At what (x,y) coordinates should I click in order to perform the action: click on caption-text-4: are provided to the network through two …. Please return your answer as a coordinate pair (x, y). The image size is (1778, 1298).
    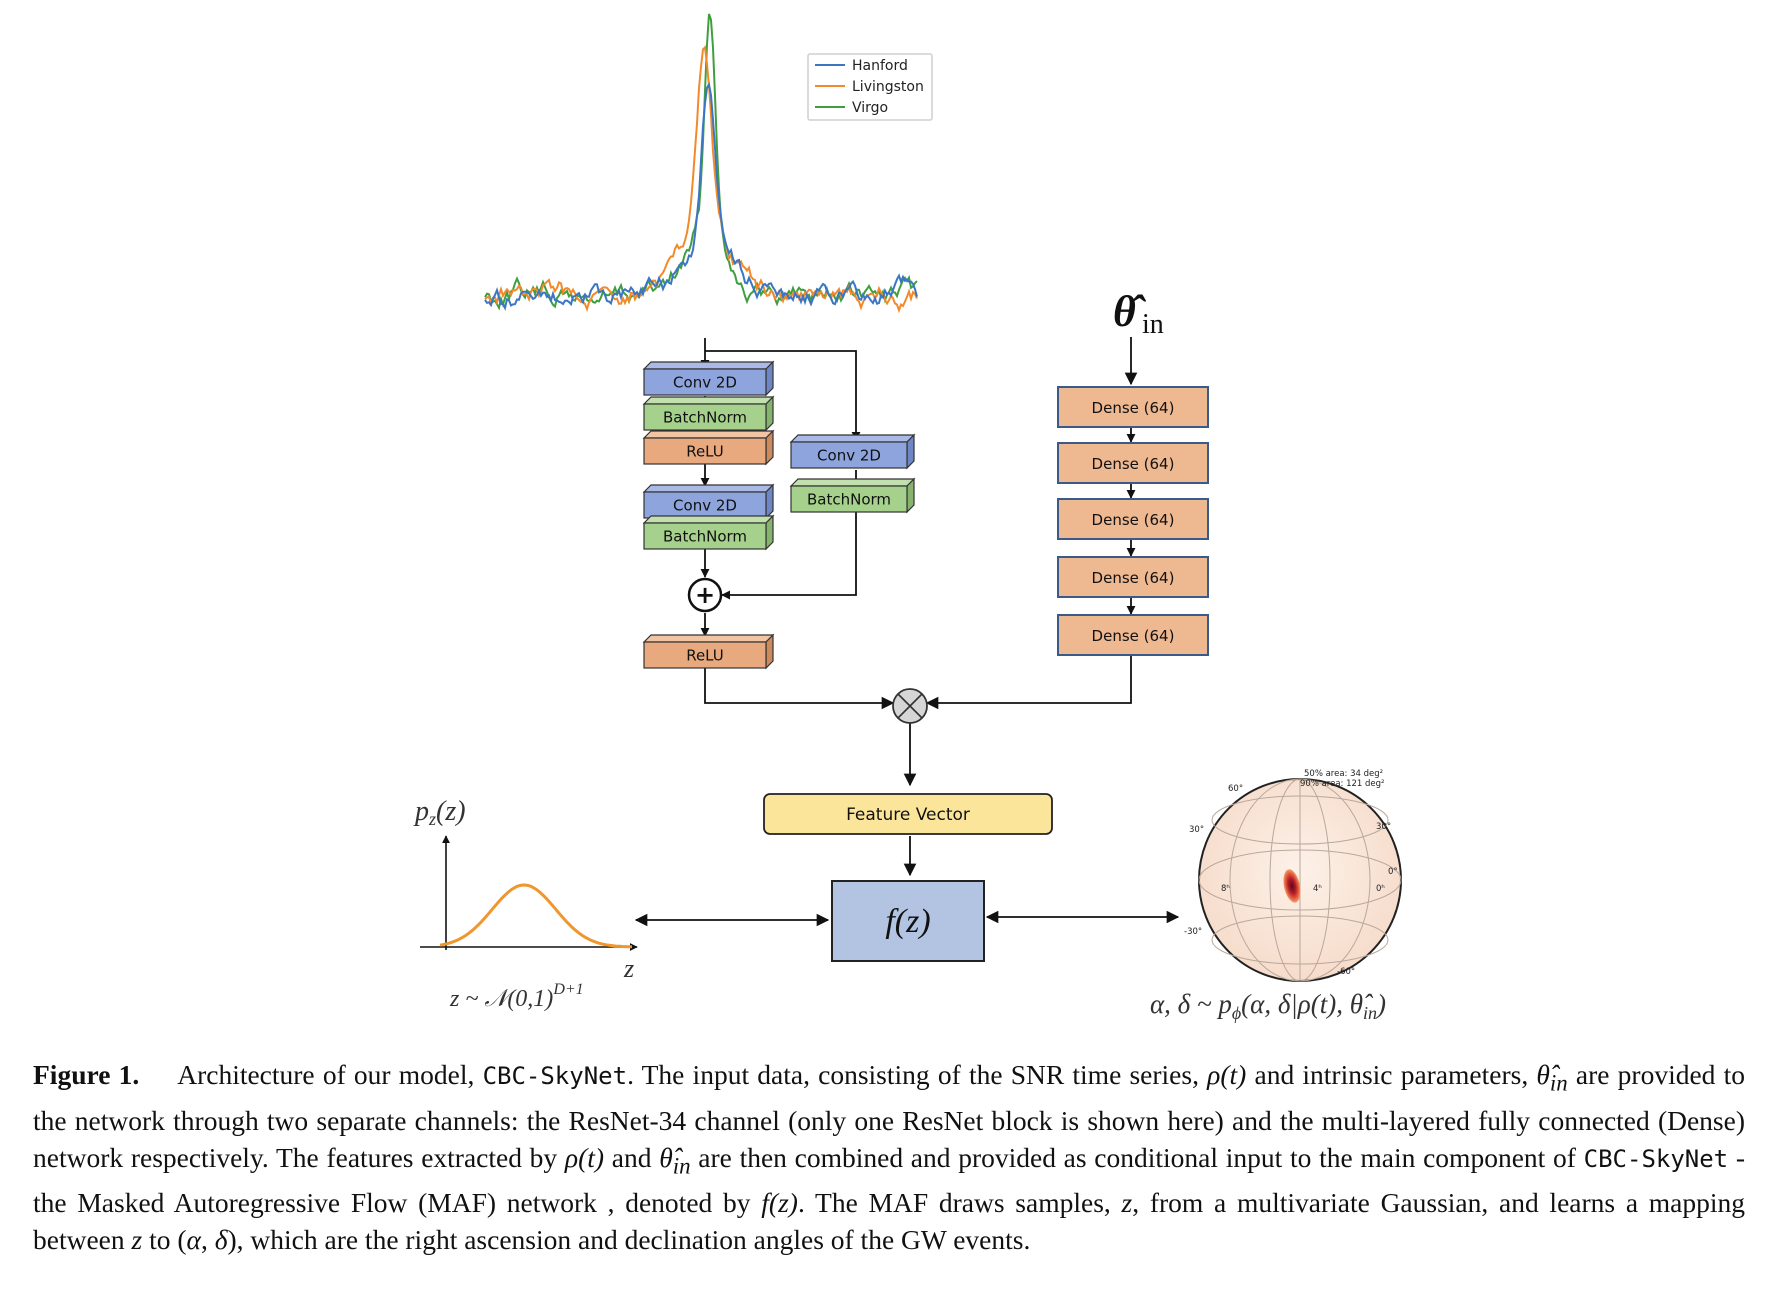
    Looking at the image, I should click on (889, 1116).